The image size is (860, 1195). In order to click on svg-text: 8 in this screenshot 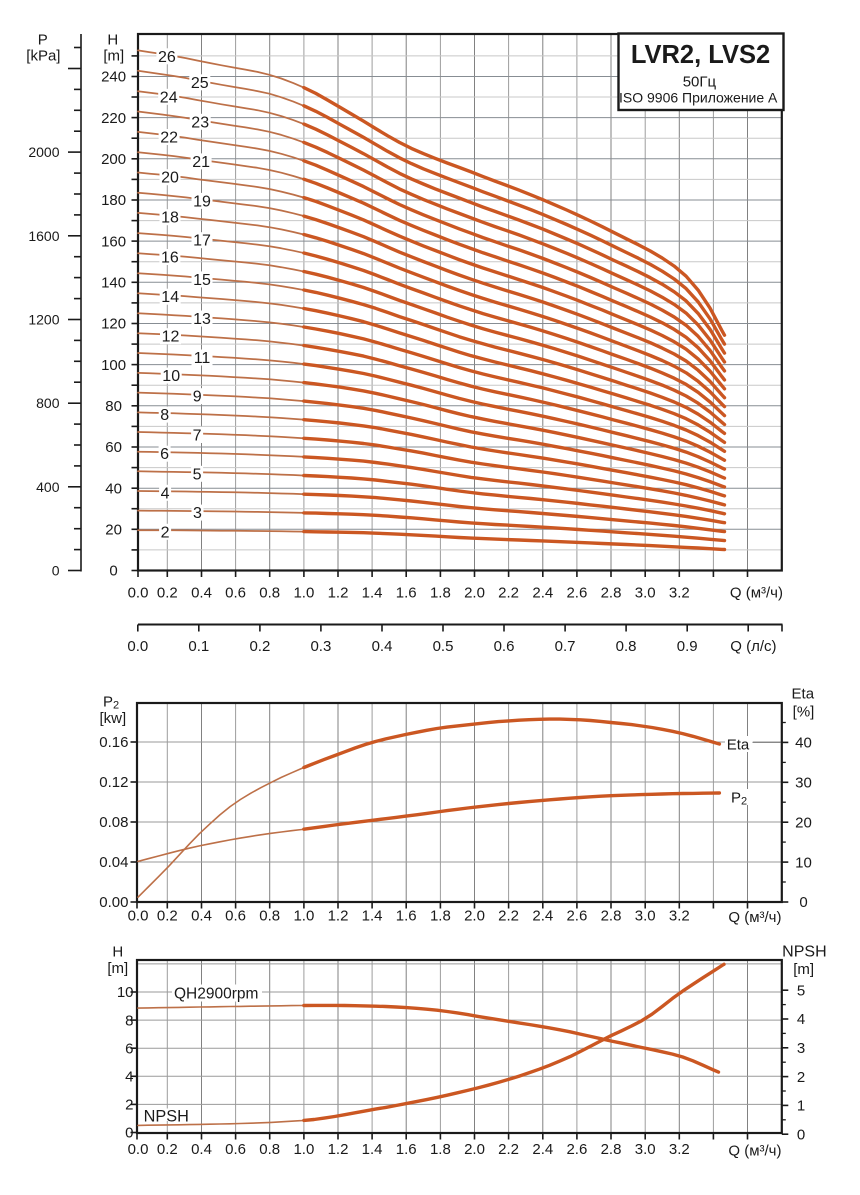, I will do `click(164, 415)`.